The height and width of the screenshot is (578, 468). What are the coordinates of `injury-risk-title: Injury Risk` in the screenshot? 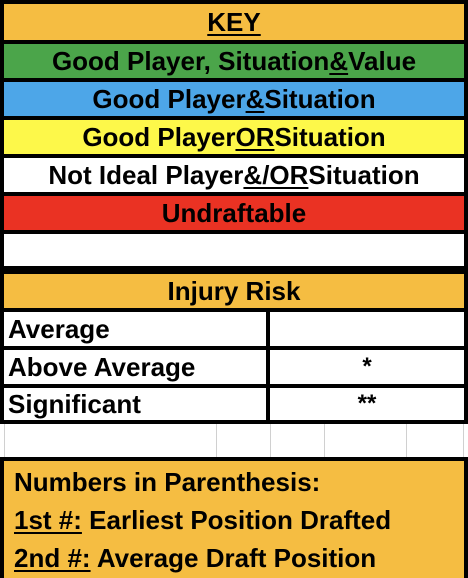 It's located at (234, 291).